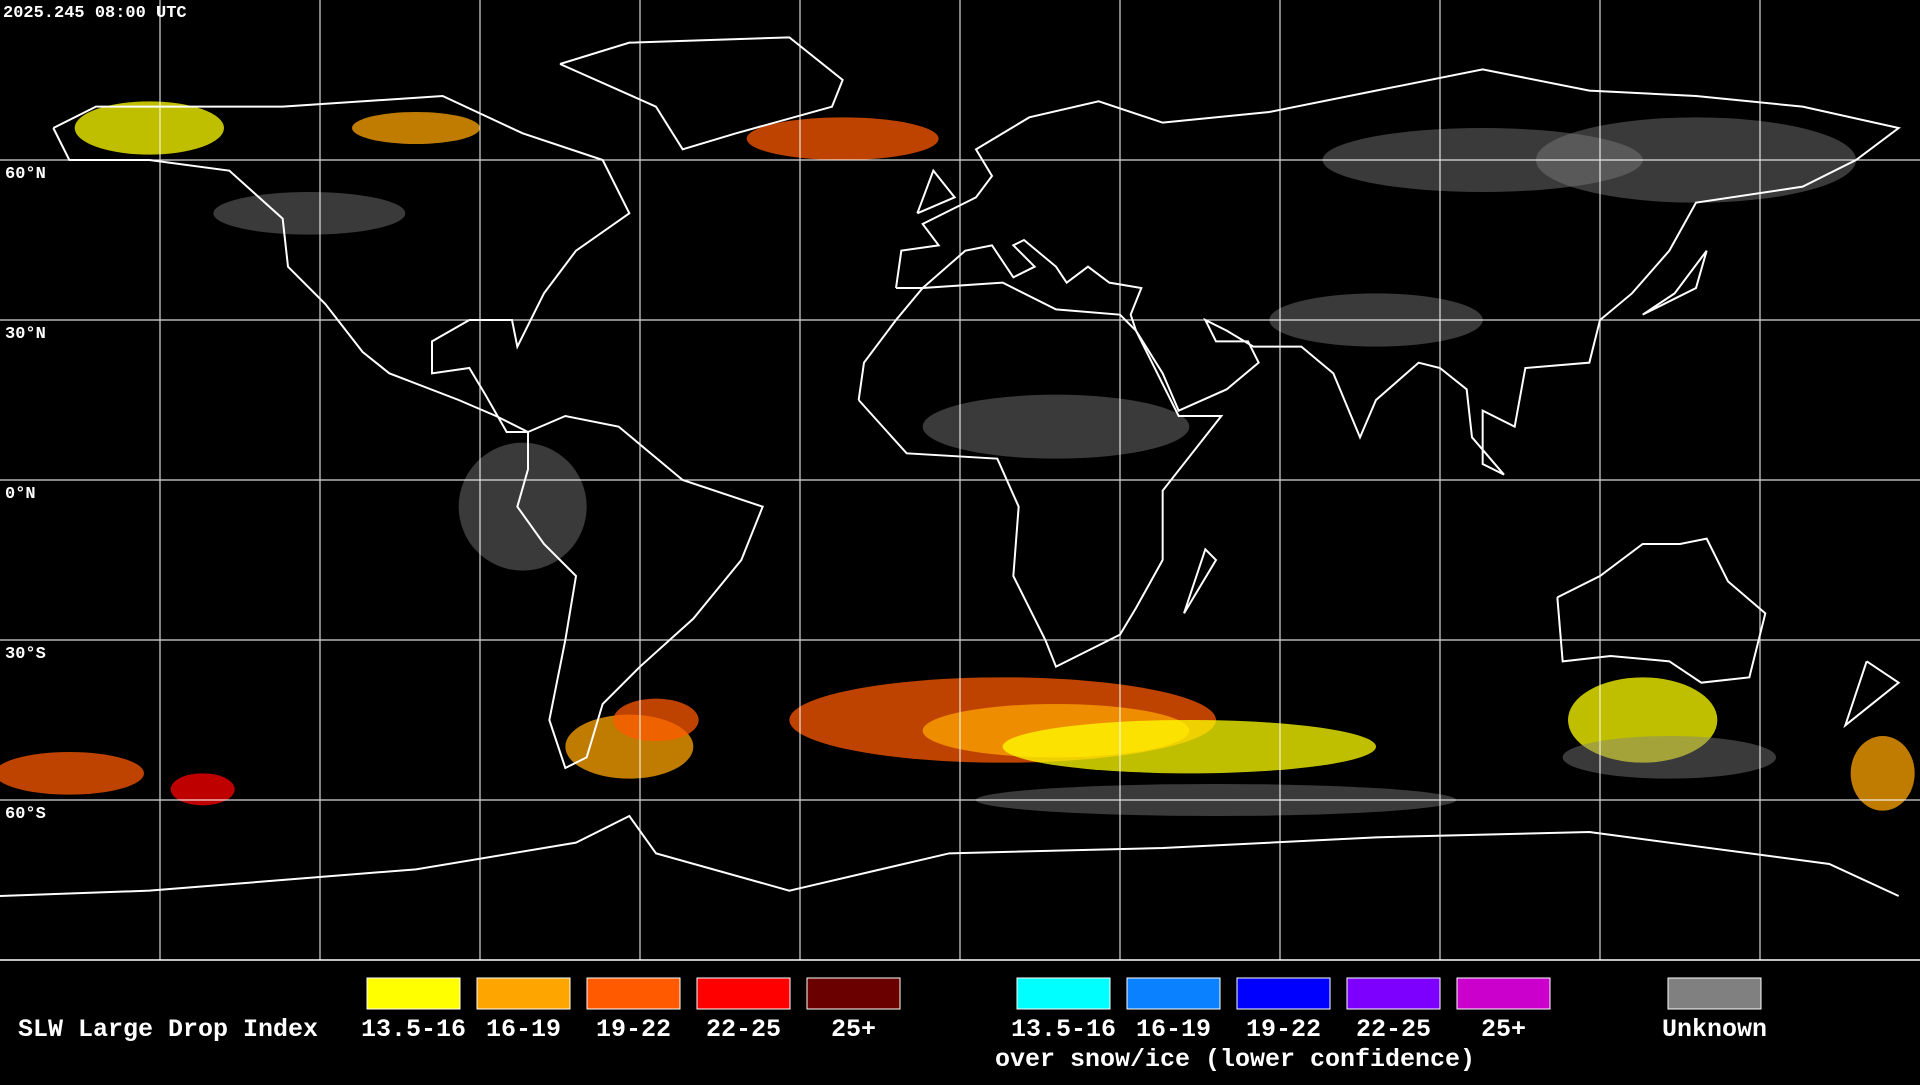 This screenshot has height=1085, width=1920. What do you see at coordinates (1235, 1059) in the screenshot?
I see `snow-caption: over snow/ice (lower confidence)` at bounding box center [1235, 1059].